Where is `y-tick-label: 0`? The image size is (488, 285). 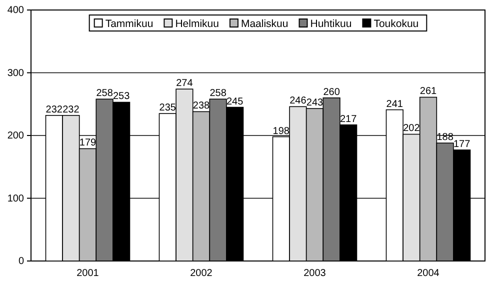 y-tick-label: 0 is located at coordinates (21, 262).